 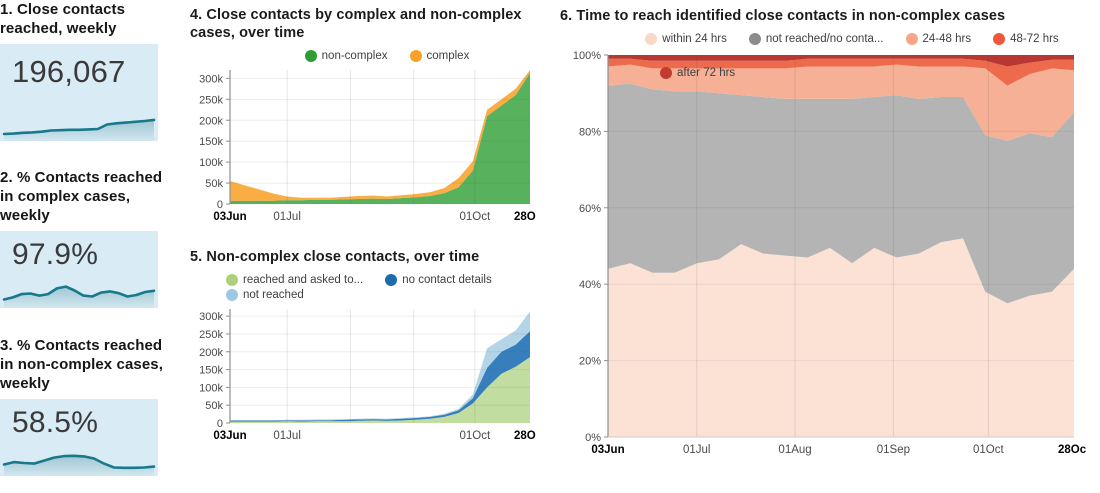 I want to click on legend-item-after-72hrs: after 72 hrs, so click(x=697, y=73).